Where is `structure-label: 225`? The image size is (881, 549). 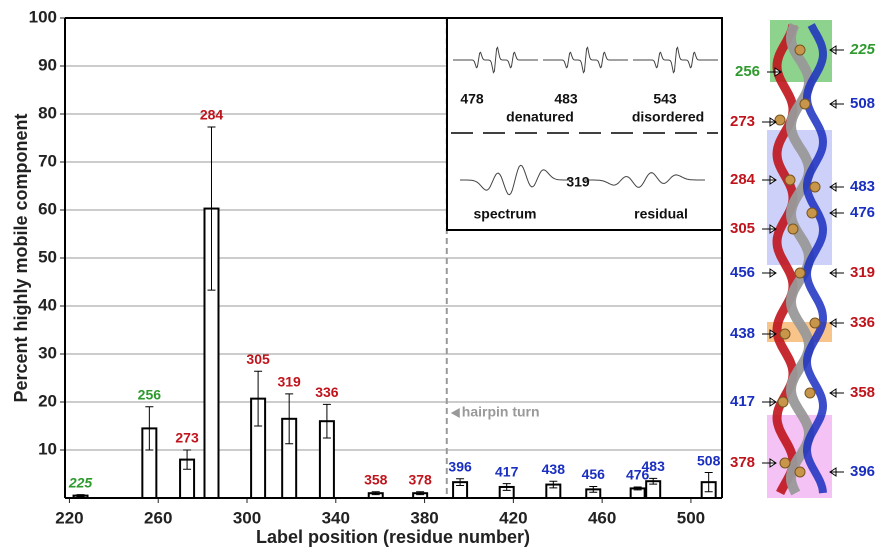 structure-label: 225 is located at coordinates (862, 49).